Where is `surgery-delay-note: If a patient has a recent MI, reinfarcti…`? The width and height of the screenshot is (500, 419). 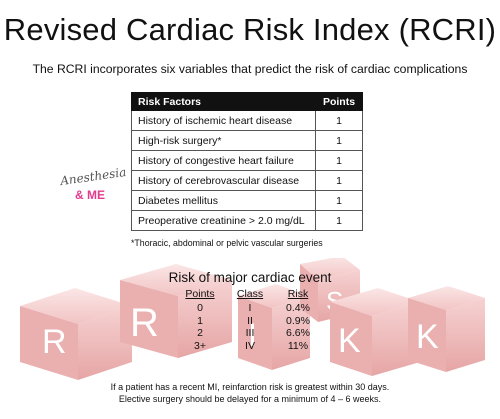 surgery-delay-note: If a patient has a recent MI, reinfarcti… is located at coordinates (250, 393).